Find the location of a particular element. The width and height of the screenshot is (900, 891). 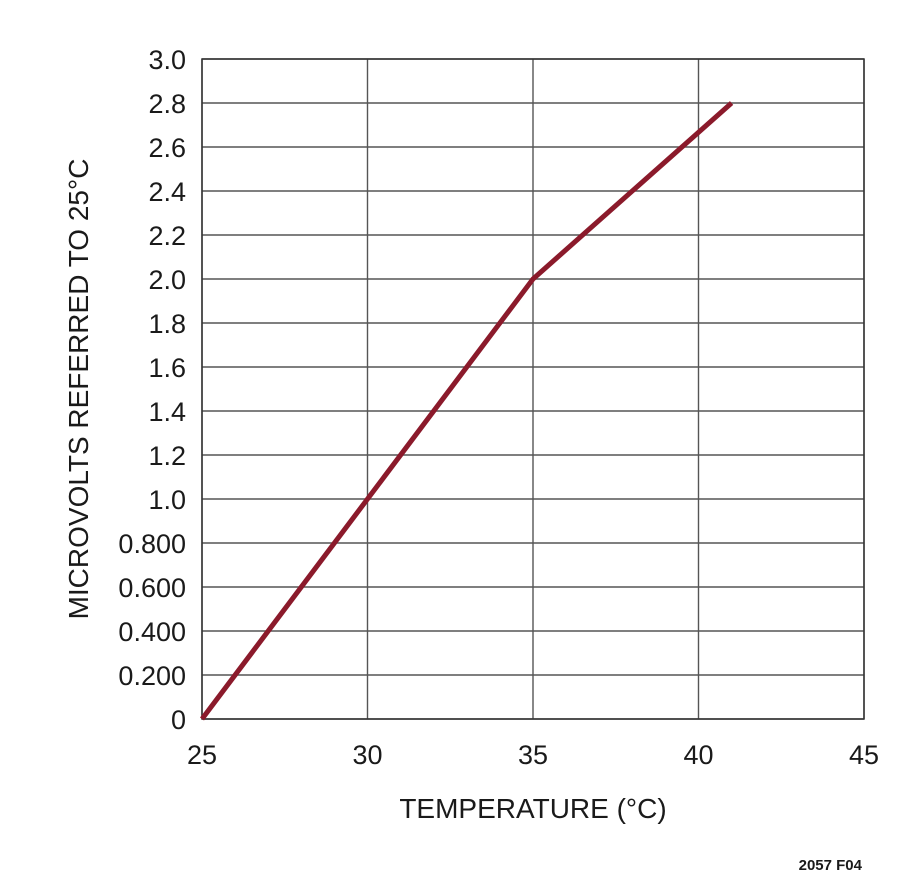

y-tick-label-2: 0.400 is located at coordinates (152, 632).